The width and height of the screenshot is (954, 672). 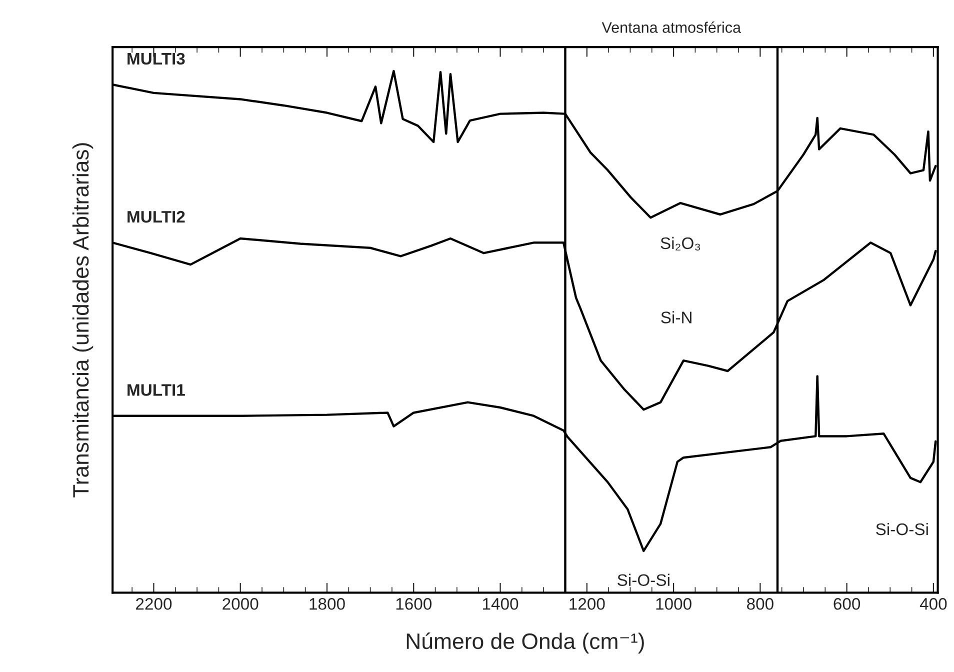 What do you see at coordinates (676, 317) in the screenshot?
I see `annotation: Si-N` at bounding box center [676, 317].